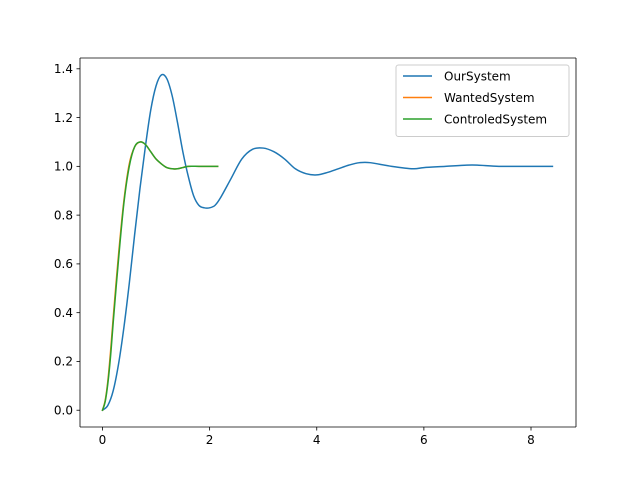 This screenshot has height=480, width=640. I want to click on x-tick-label: 4, so click(317, 440).